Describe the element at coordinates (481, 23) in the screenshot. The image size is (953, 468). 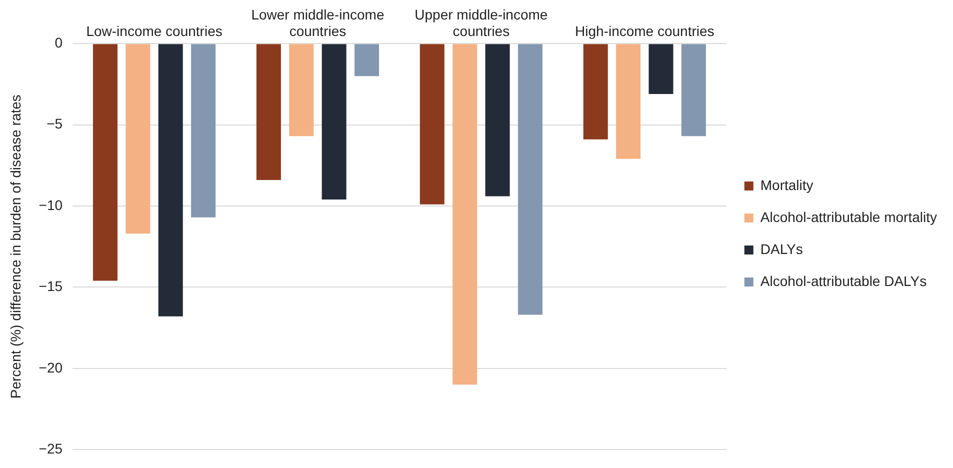
I see `x-tick-label: Upper middle-income countries` at that location.